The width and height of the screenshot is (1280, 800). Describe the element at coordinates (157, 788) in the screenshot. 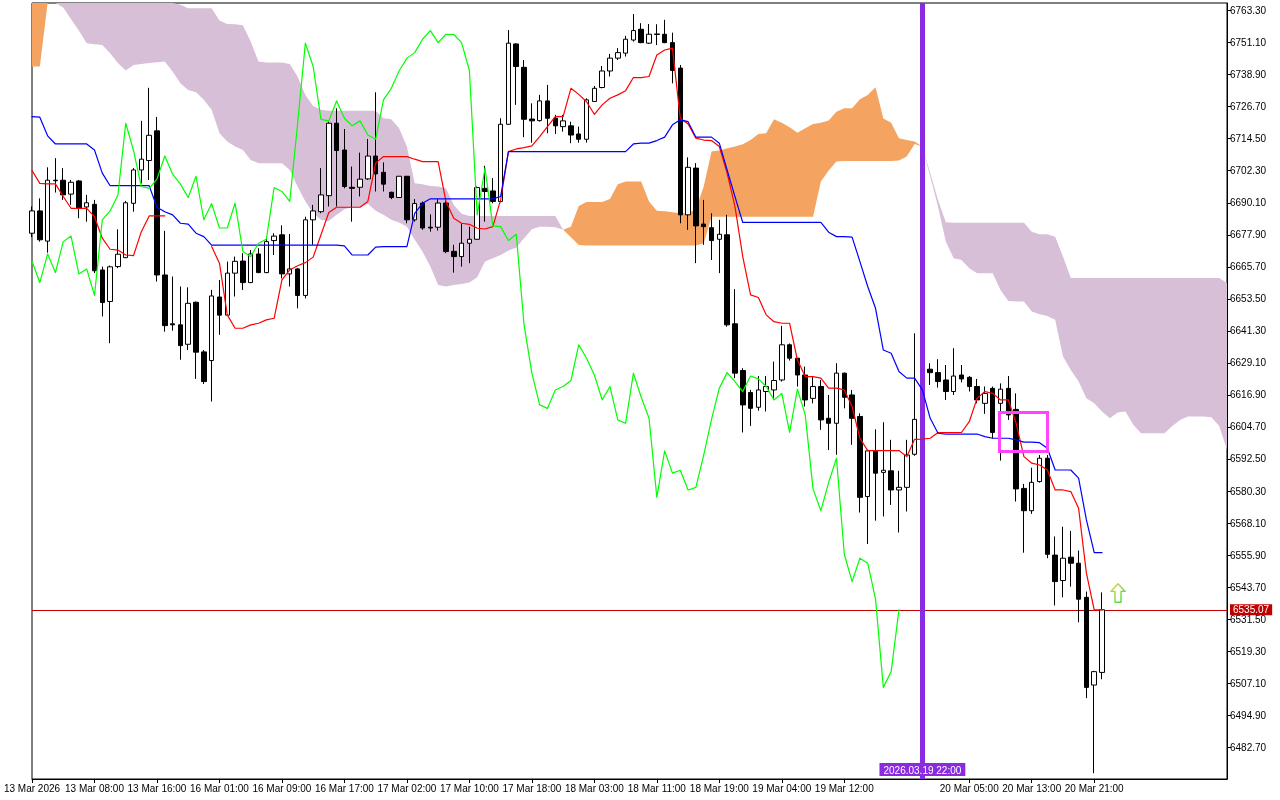

I see `x-tick-label: 13 Mar 16:00` at that location.